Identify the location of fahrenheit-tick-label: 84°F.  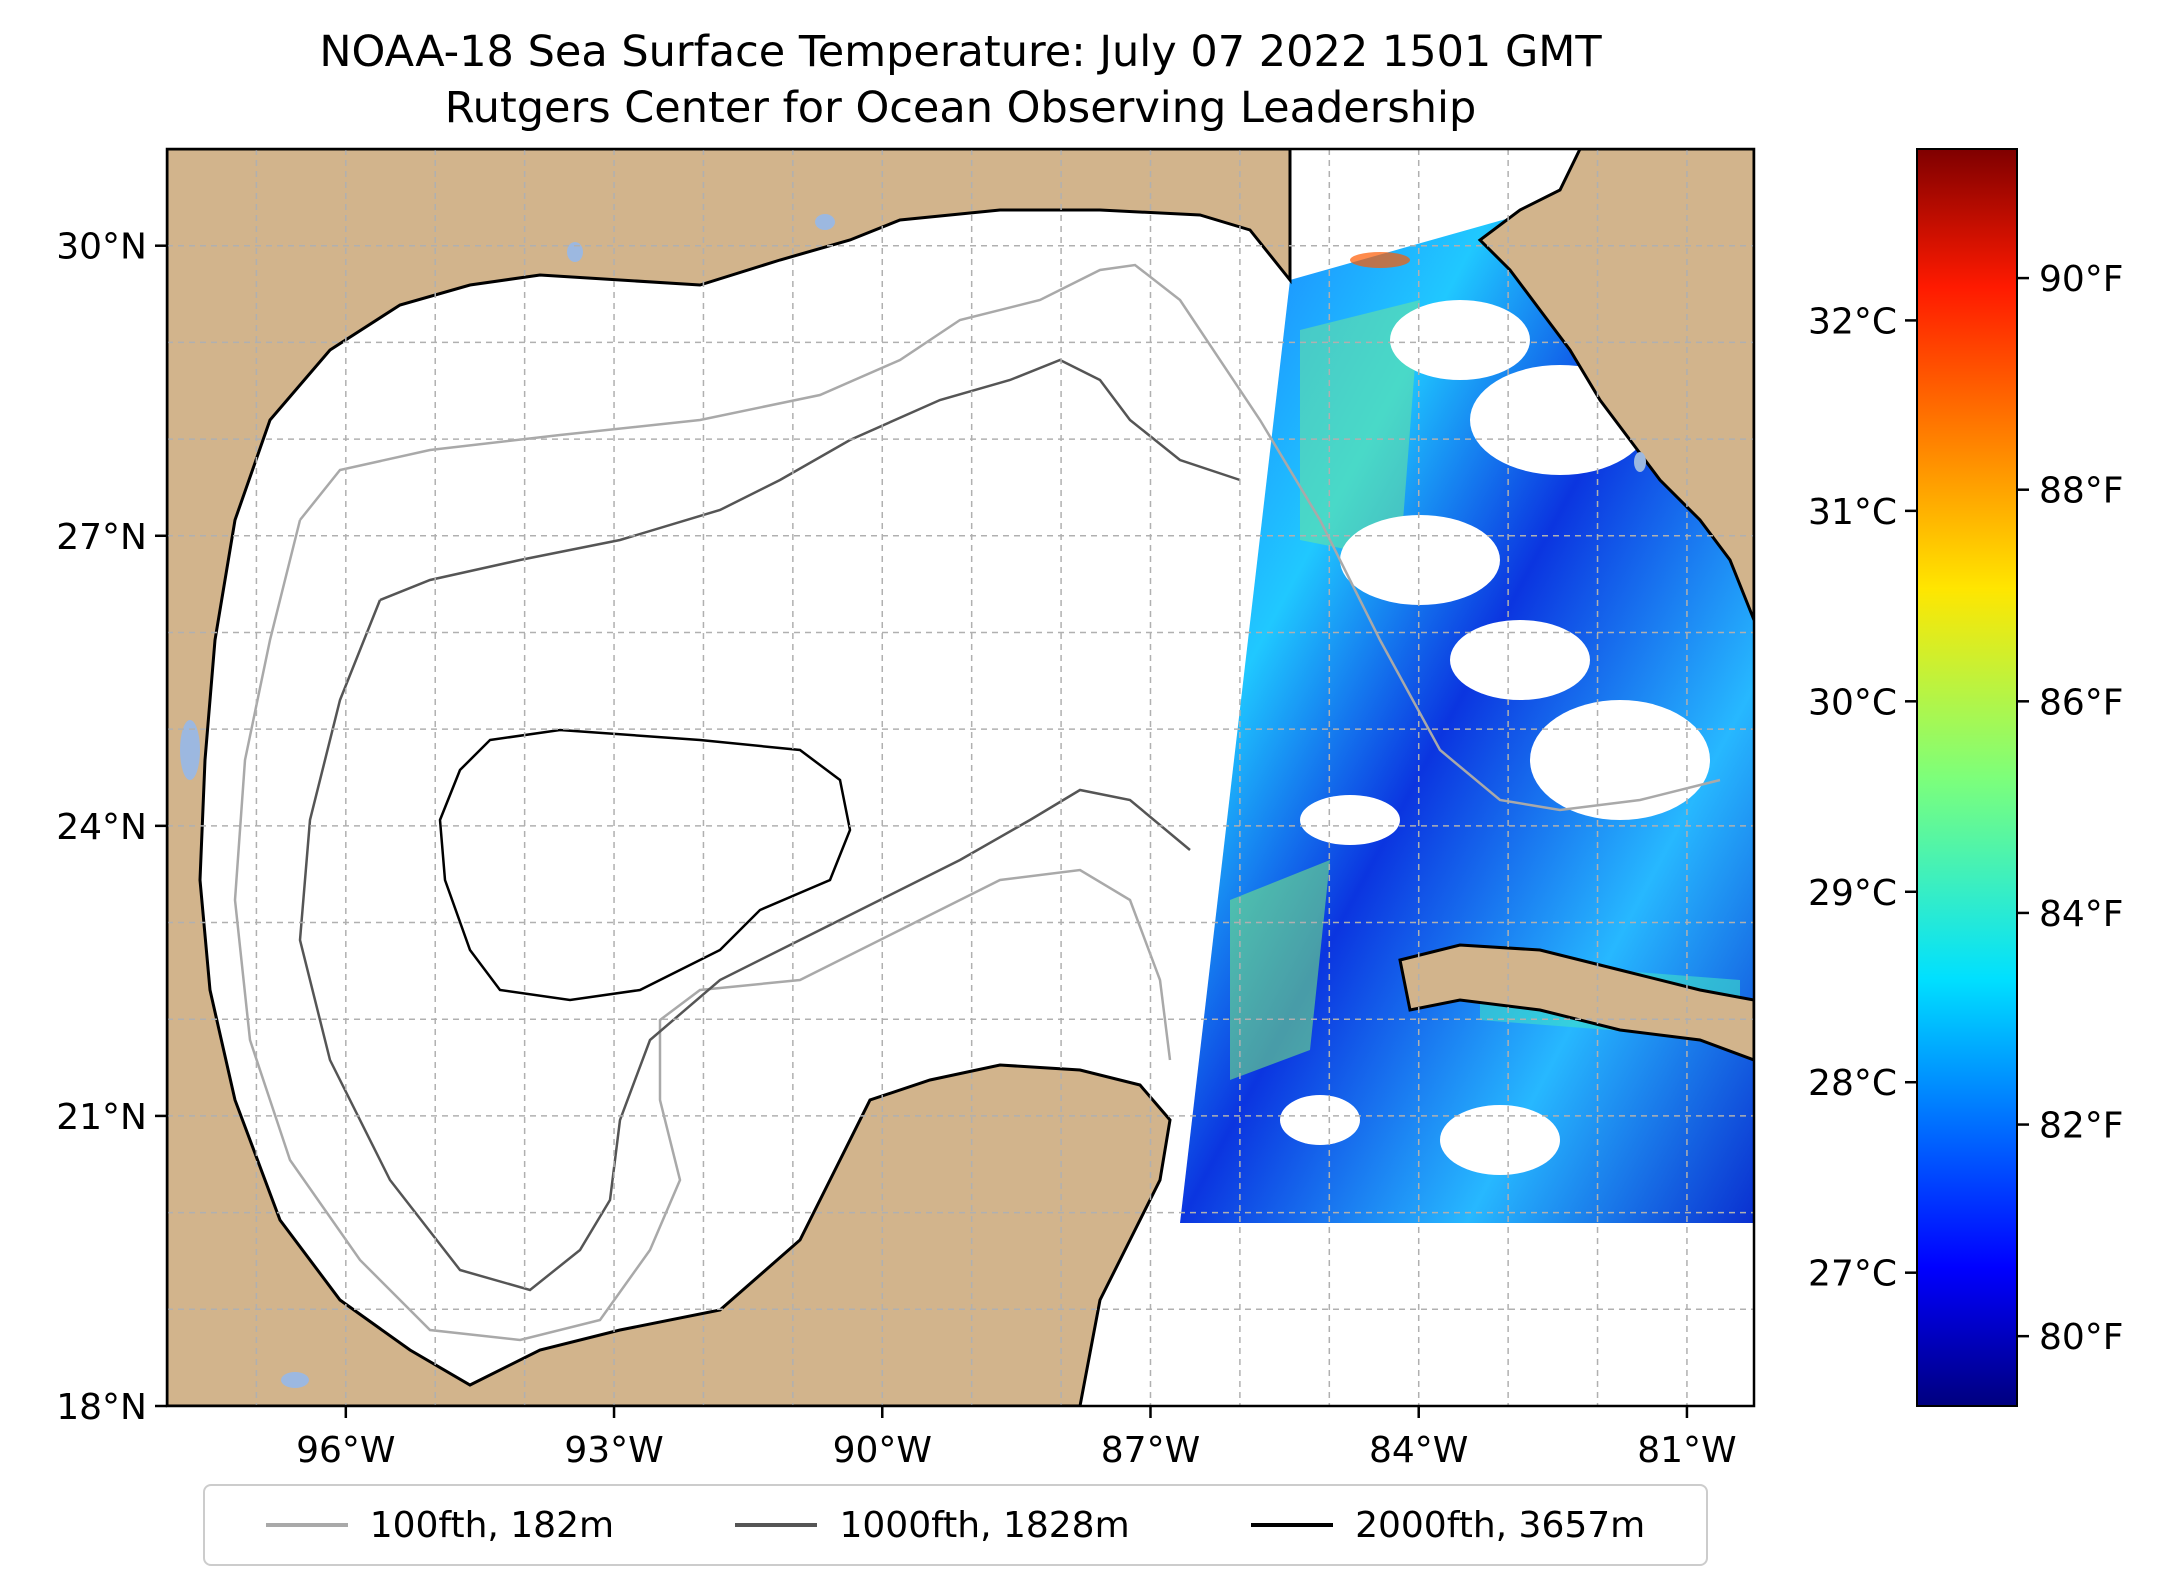
(2081, 914).